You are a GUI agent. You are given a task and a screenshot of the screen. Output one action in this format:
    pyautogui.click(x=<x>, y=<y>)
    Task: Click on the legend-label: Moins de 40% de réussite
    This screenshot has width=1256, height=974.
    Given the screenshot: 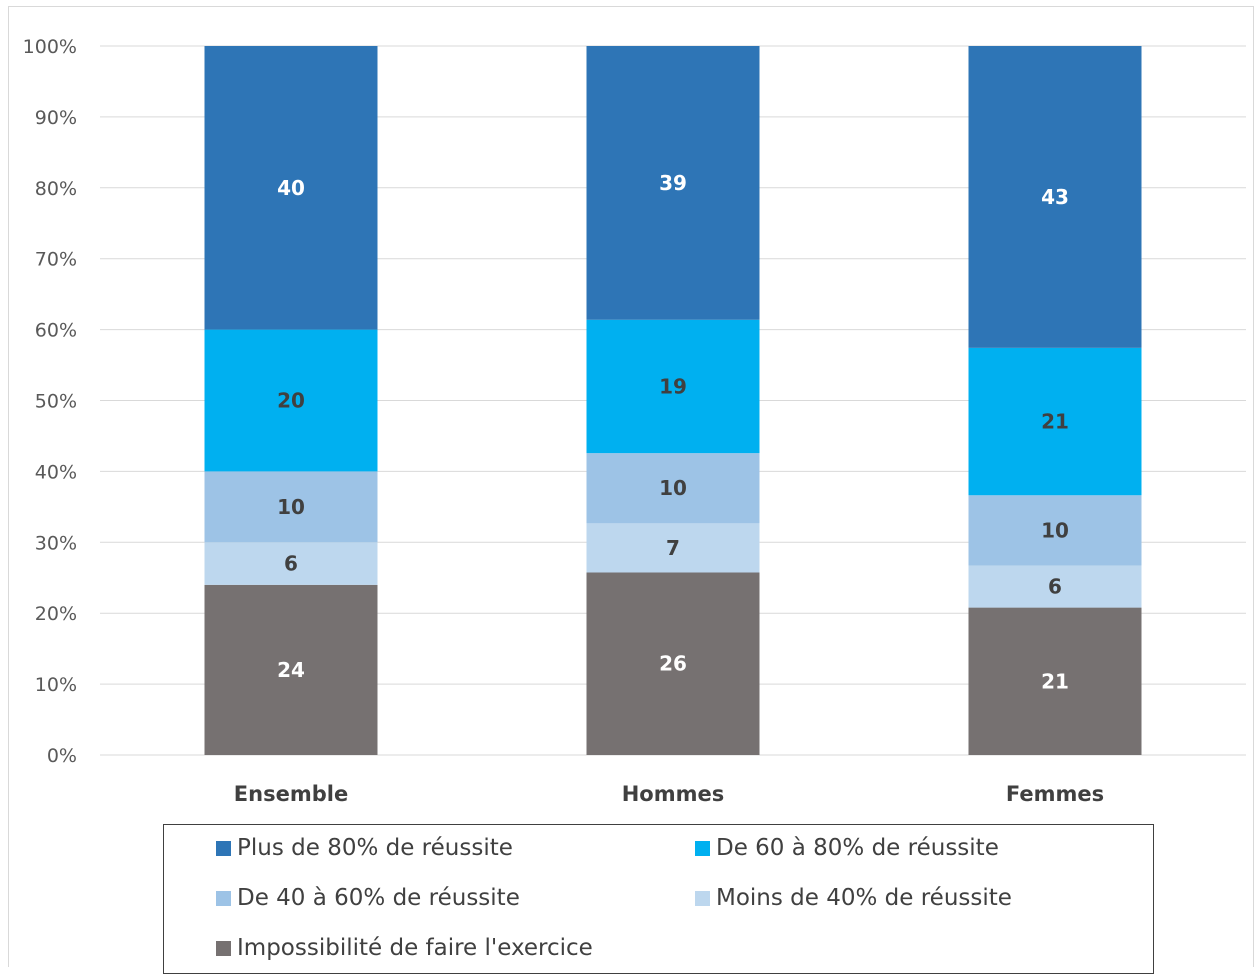 What is the action you would take?
    pyautogui.click(x=864, y=898)
    